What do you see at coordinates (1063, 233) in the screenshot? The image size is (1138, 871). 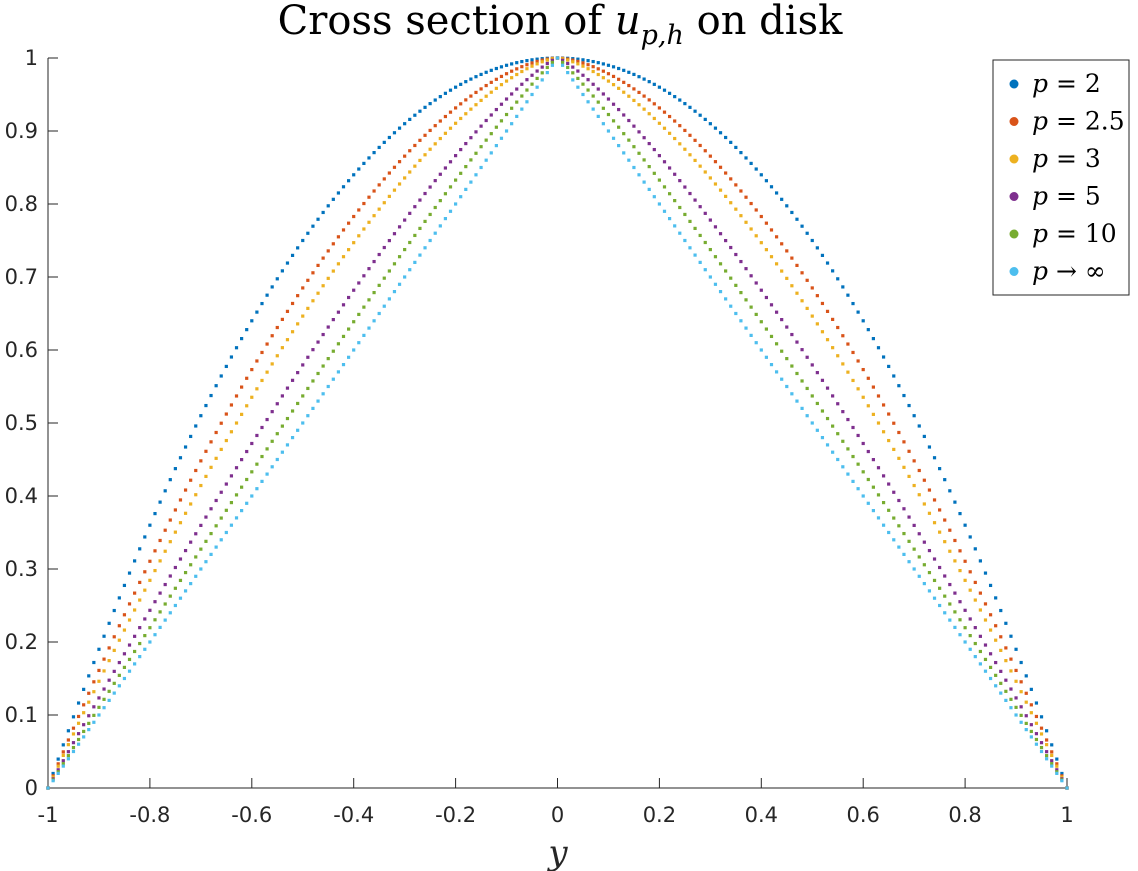 I see `legend-item: p = 10` at bounding box center [1063, 233].